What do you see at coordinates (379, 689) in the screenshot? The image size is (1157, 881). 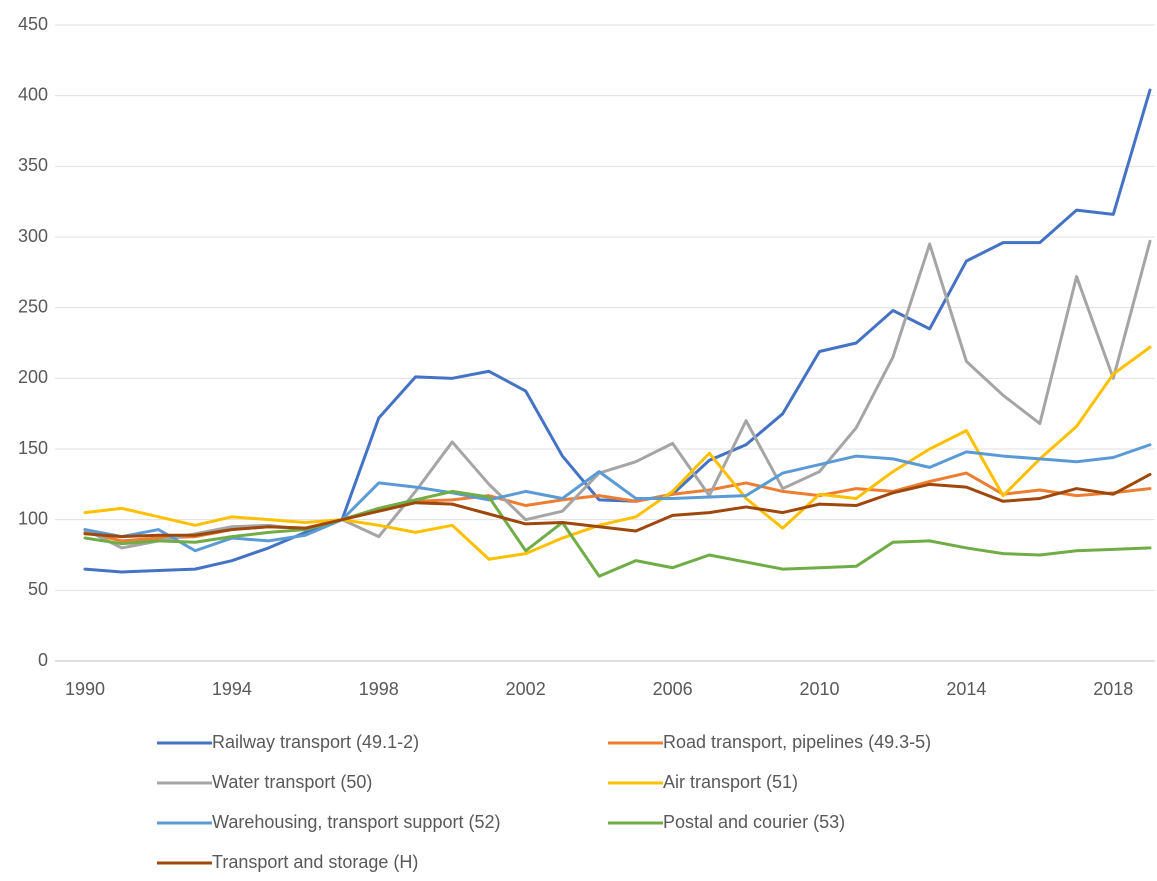 I see `x-tick-label: 1998` at bounding box center [379, 689].